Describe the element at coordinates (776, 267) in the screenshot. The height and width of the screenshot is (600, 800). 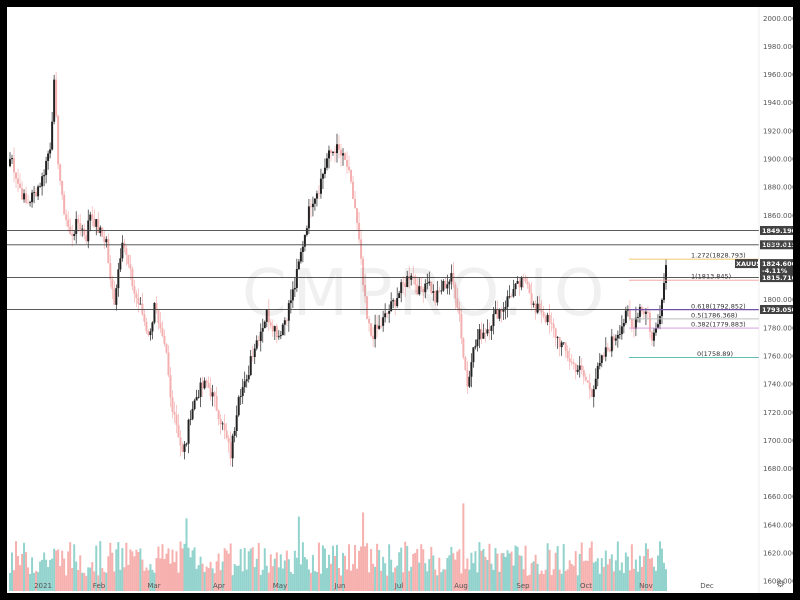
I see `last-price-tag` at that location.